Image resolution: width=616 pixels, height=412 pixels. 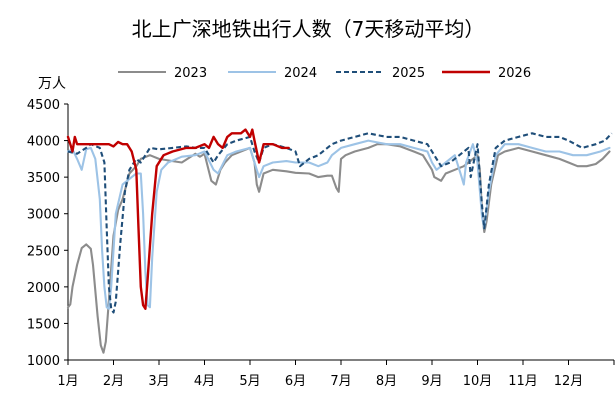 What do you see at coordinates (158, 381) in the screenshot?
I see `x-tick-label: 3月` at bounding box center [158, 381].